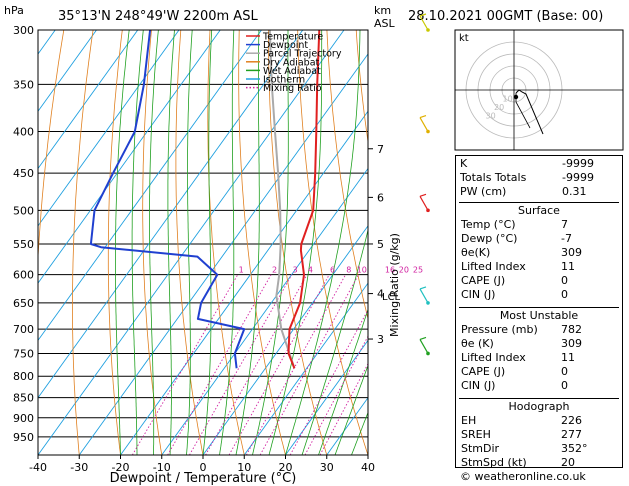 The image size is (629, 486). Describe the element at coordinates (38, 467) in the screenshot. I see `x-tick-label: -40` at that location.